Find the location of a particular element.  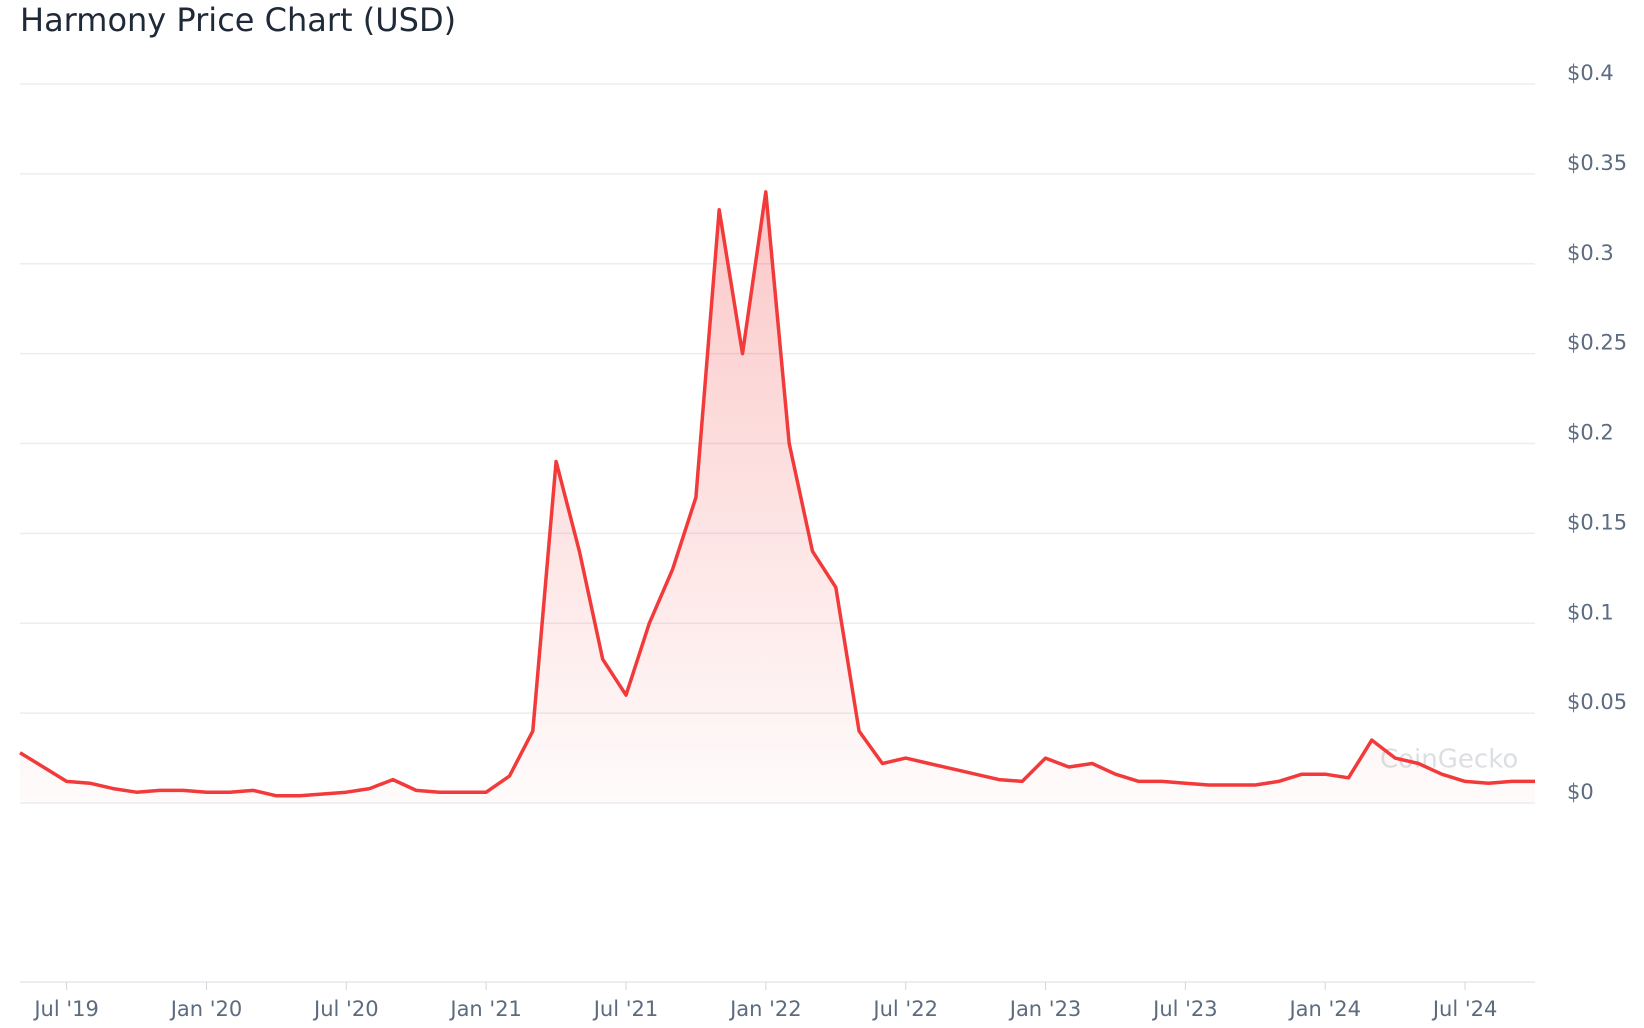

x-tick-label: Jan '24 is located at coordinates (1324, 1009).